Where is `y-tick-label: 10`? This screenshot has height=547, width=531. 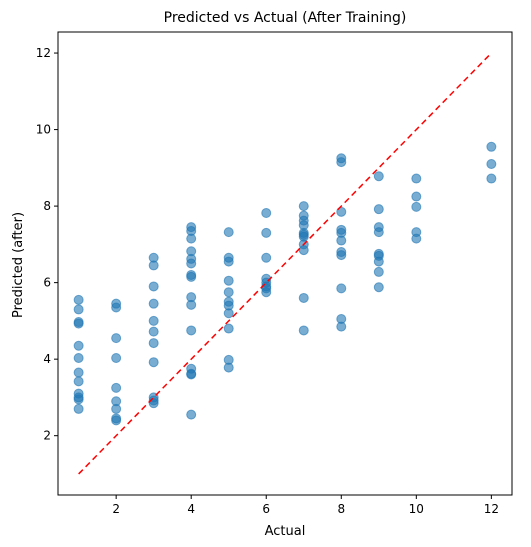 y-tick-label: 10 is located at coordinates (43, 130).